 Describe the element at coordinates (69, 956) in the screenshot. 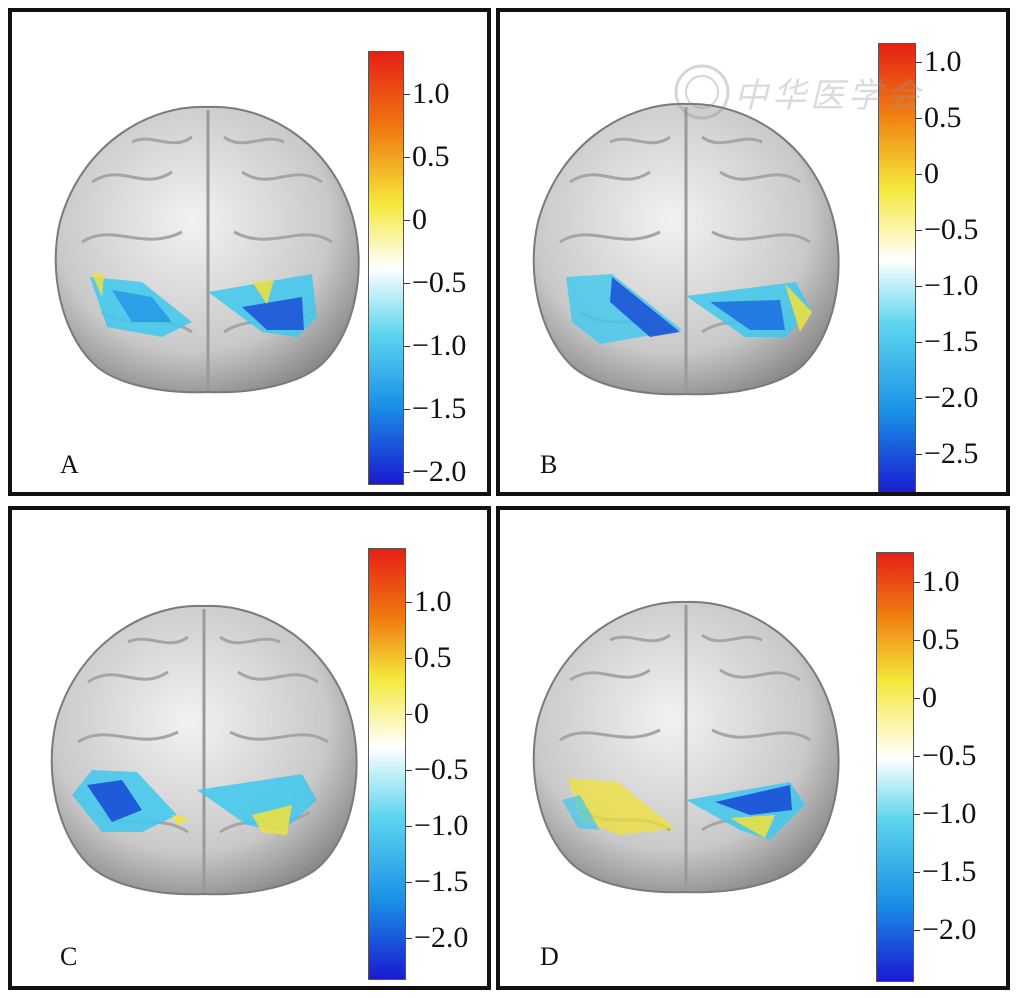

I see `panel-label: C` at that location.